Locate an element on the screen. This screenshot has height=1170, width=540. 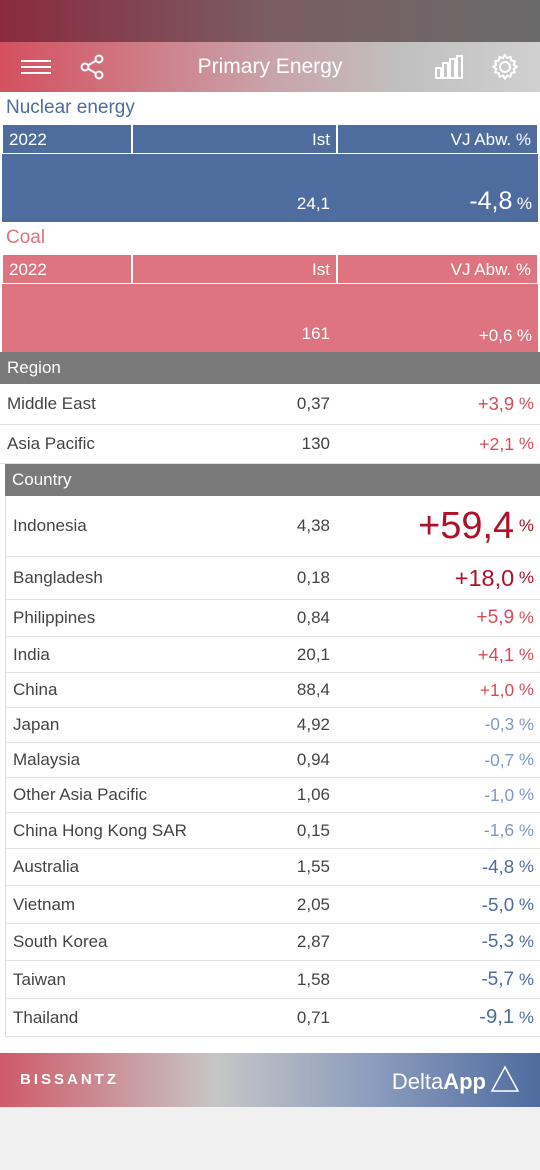
country-row: China Hong Kong SAR 0,15 -1,6 % is located at coordinates (273, 831).